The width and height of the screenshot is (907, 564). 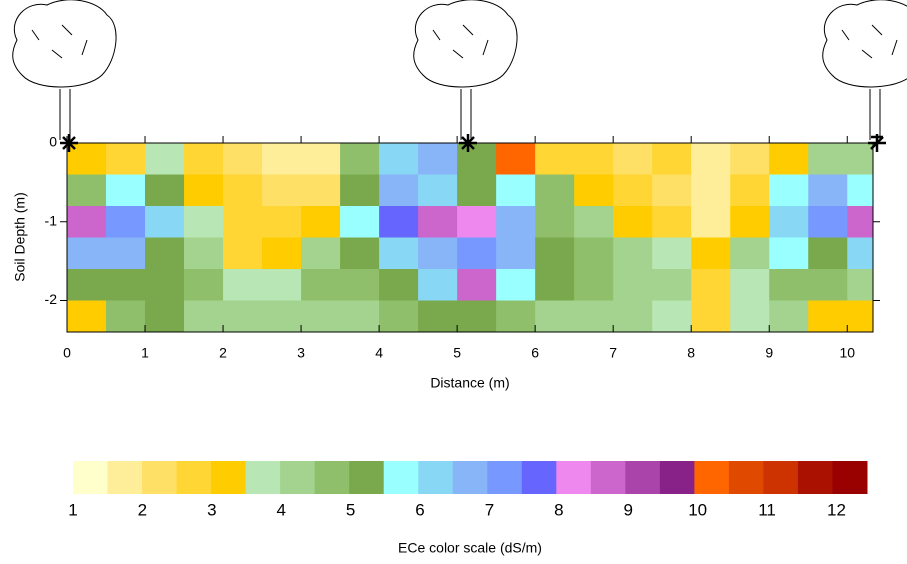 What do you see at coordinates (379, 353) in the screenshot?
I see `x-tick-label: 4` at bounding box center [379, 353].